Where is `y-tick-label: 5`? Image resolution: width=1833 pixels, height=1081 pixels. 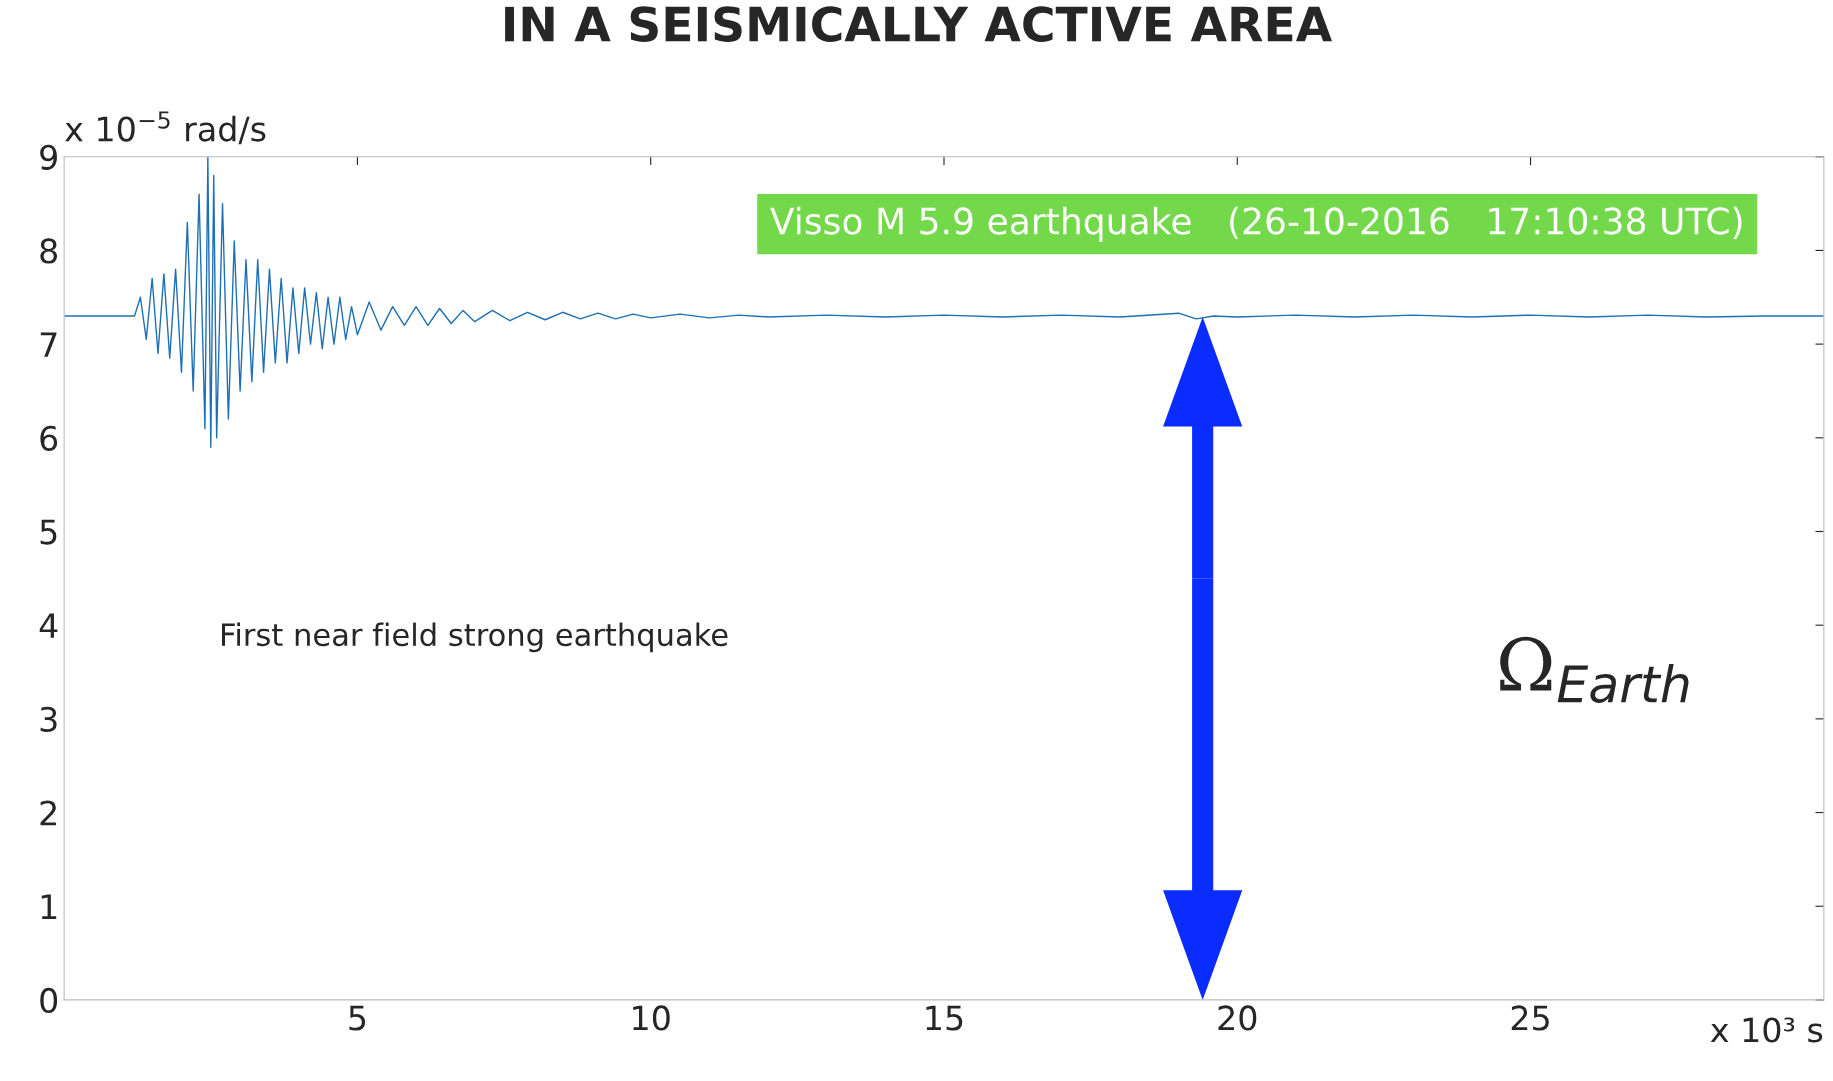 y-tick-label: 5 is located at coordinates (48, 532).